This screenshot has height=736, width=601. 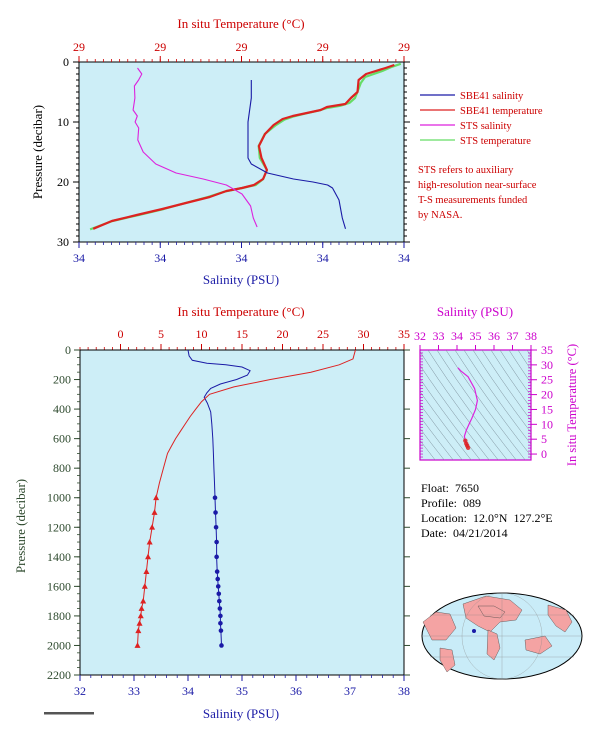 I want to click on ts-temperature-tick-label: 15, so click(x=547, y=409).